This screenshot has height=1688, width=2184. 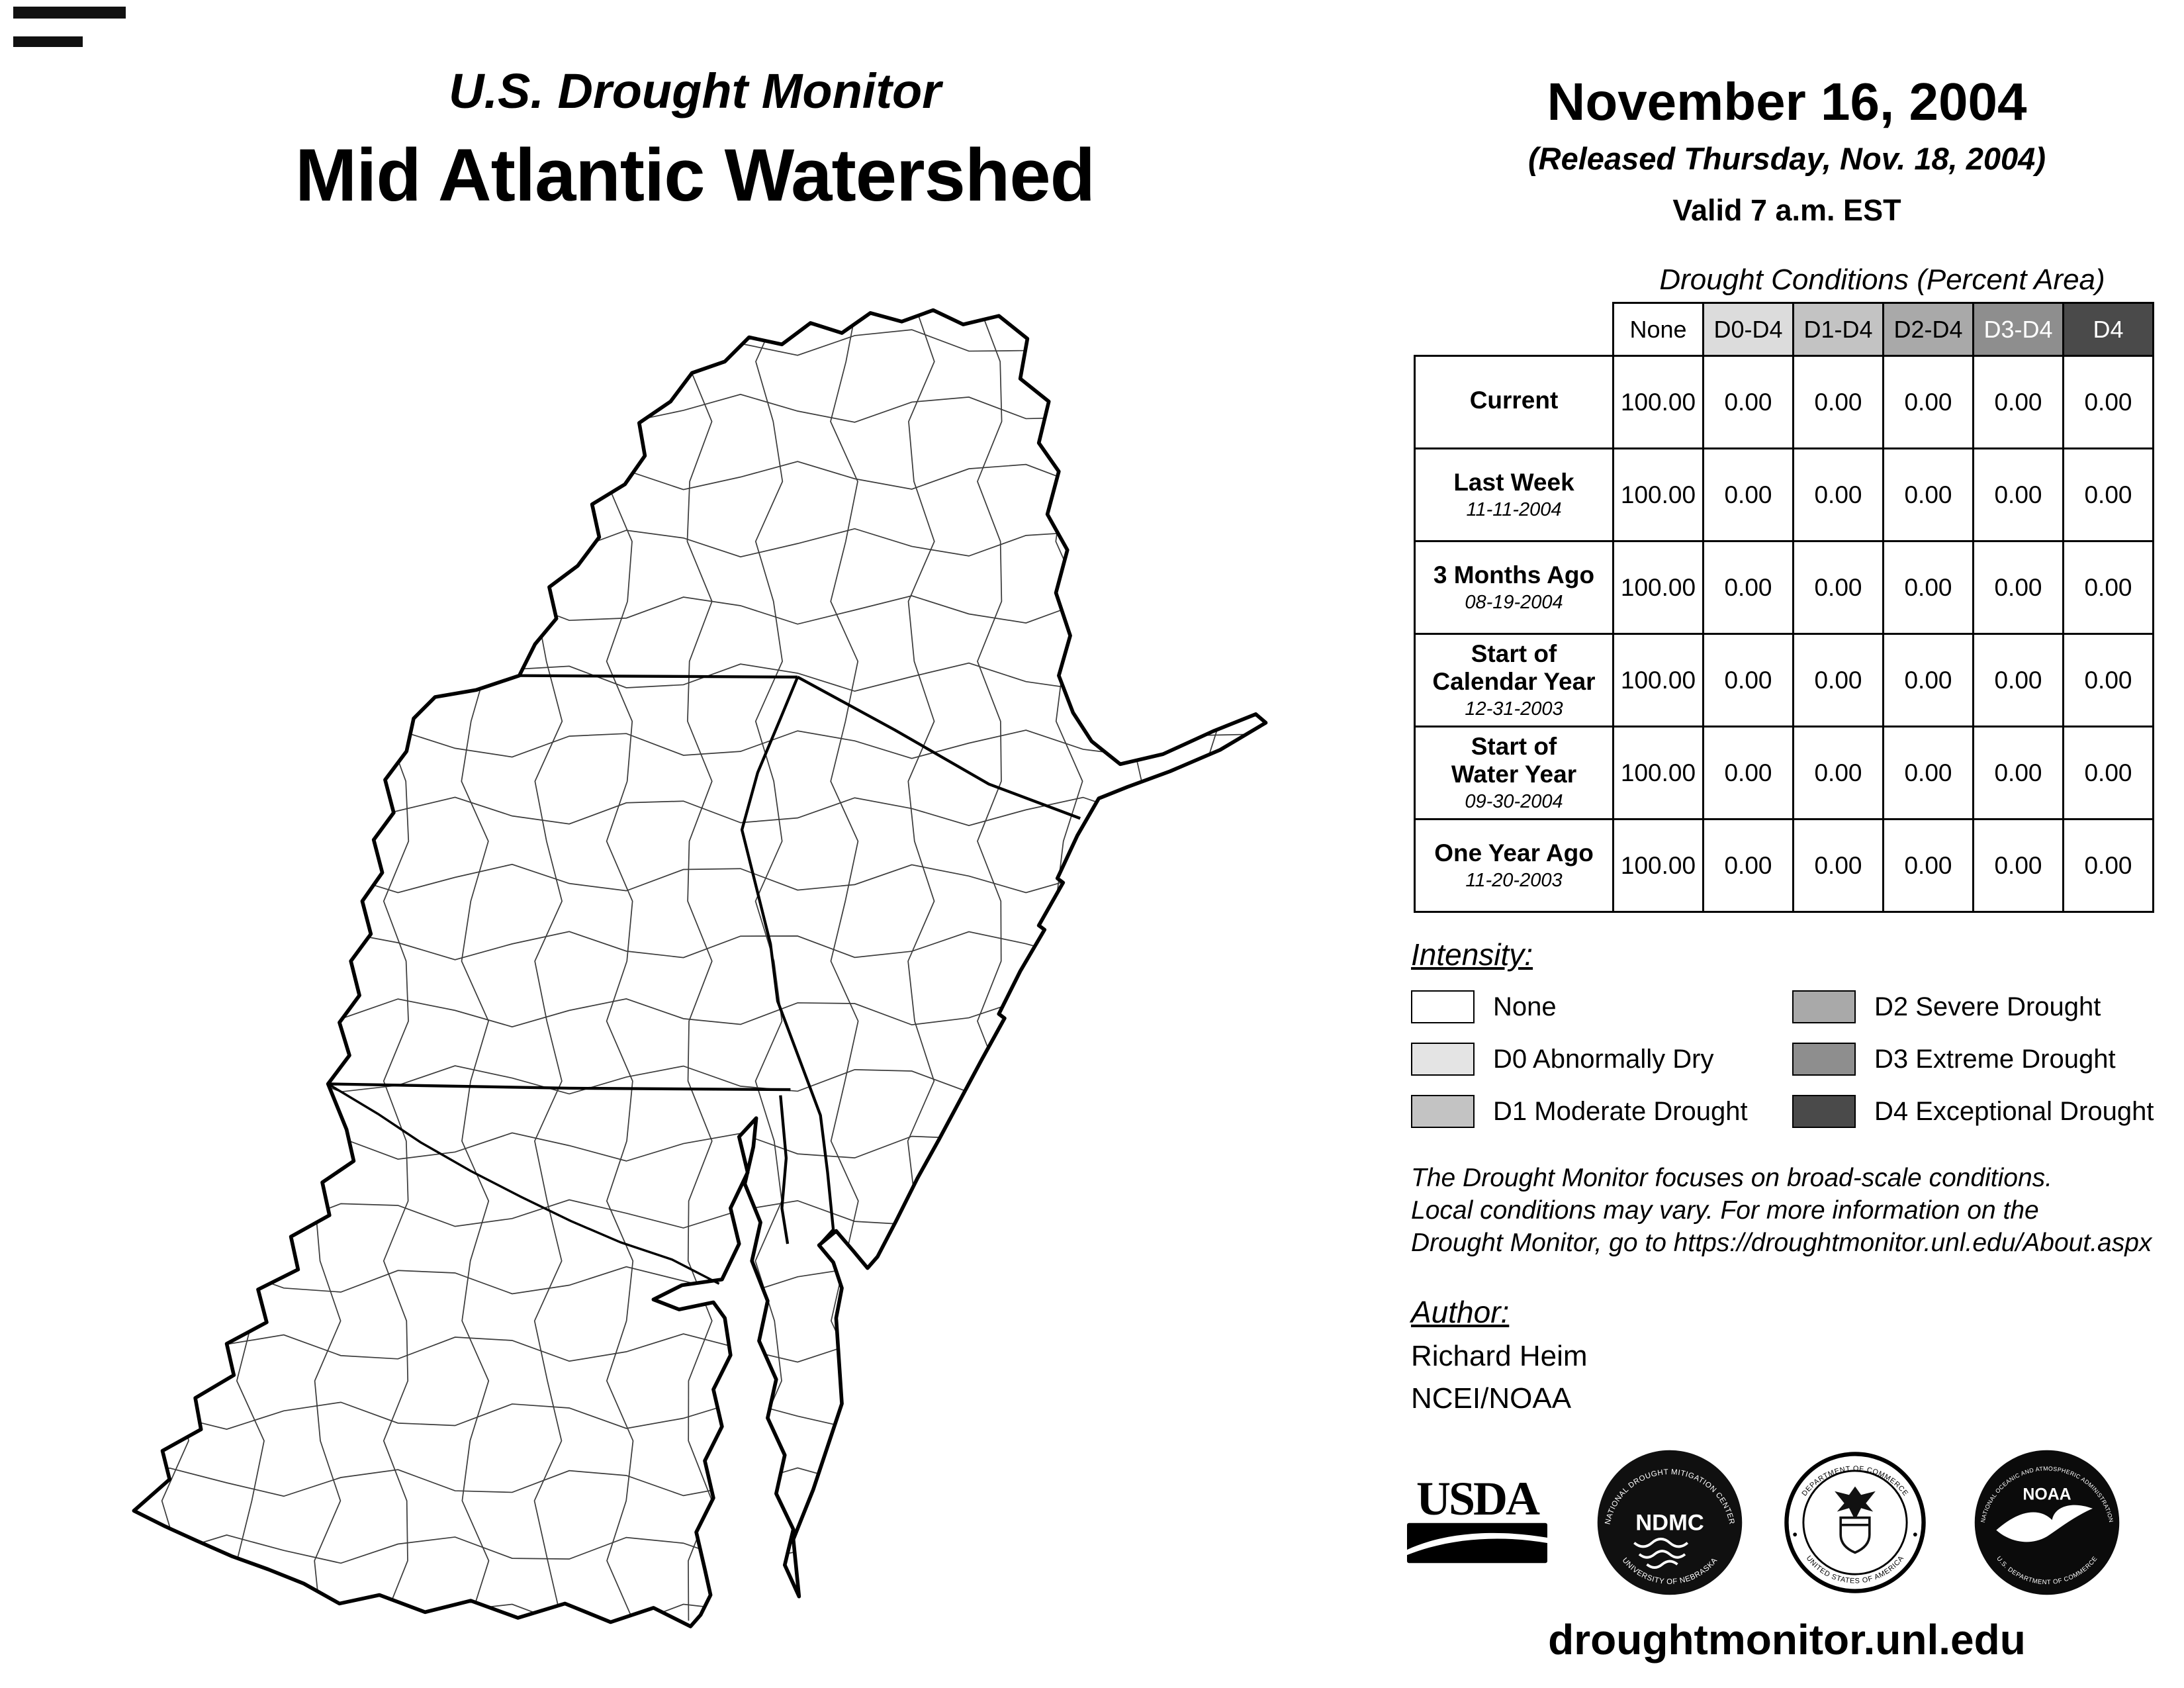 I want to click on noaa-logo-text: NOAA, so click(x=2047, y=1495).